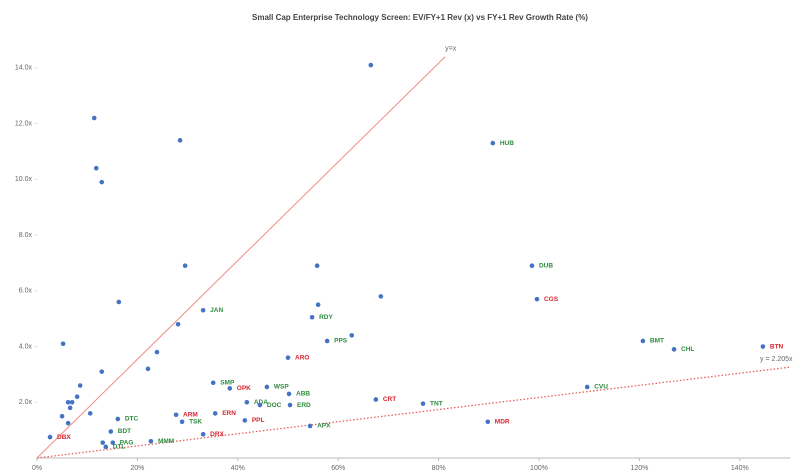  I want to click on point-label: ERN, so click(229, 413).